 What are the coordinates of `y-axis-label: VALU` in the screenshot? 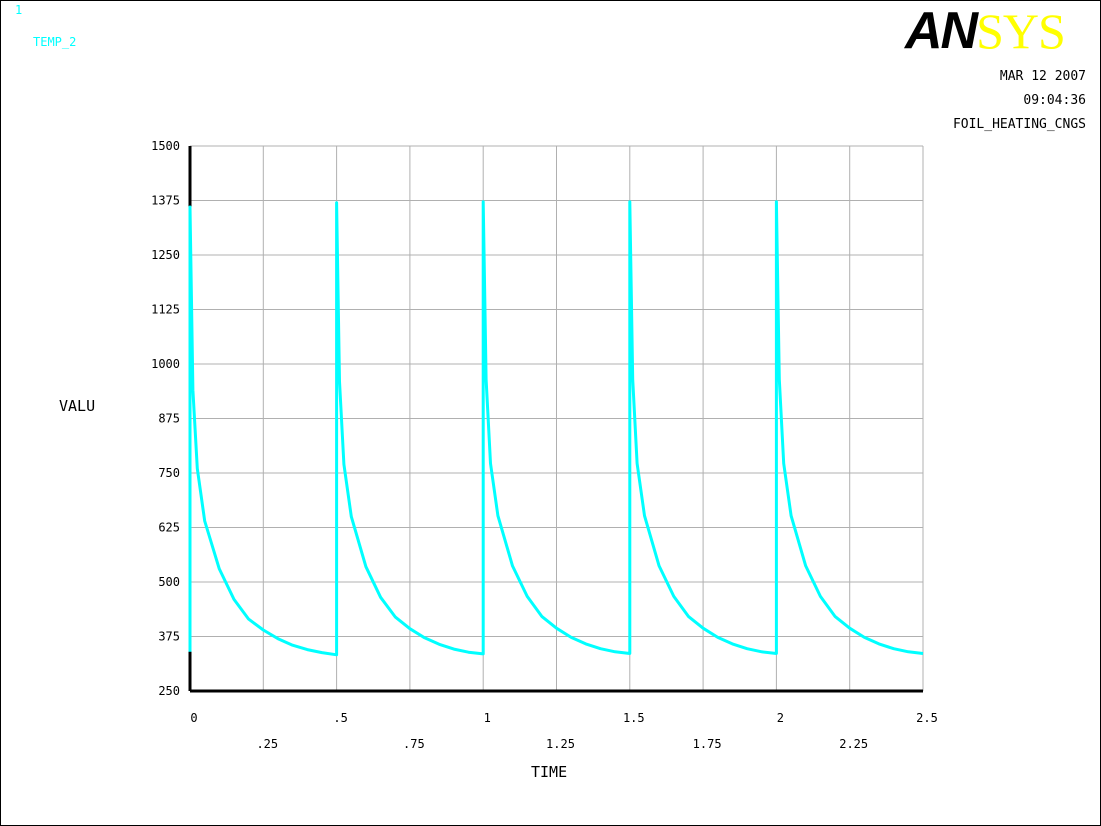 It's located at (77, 406).